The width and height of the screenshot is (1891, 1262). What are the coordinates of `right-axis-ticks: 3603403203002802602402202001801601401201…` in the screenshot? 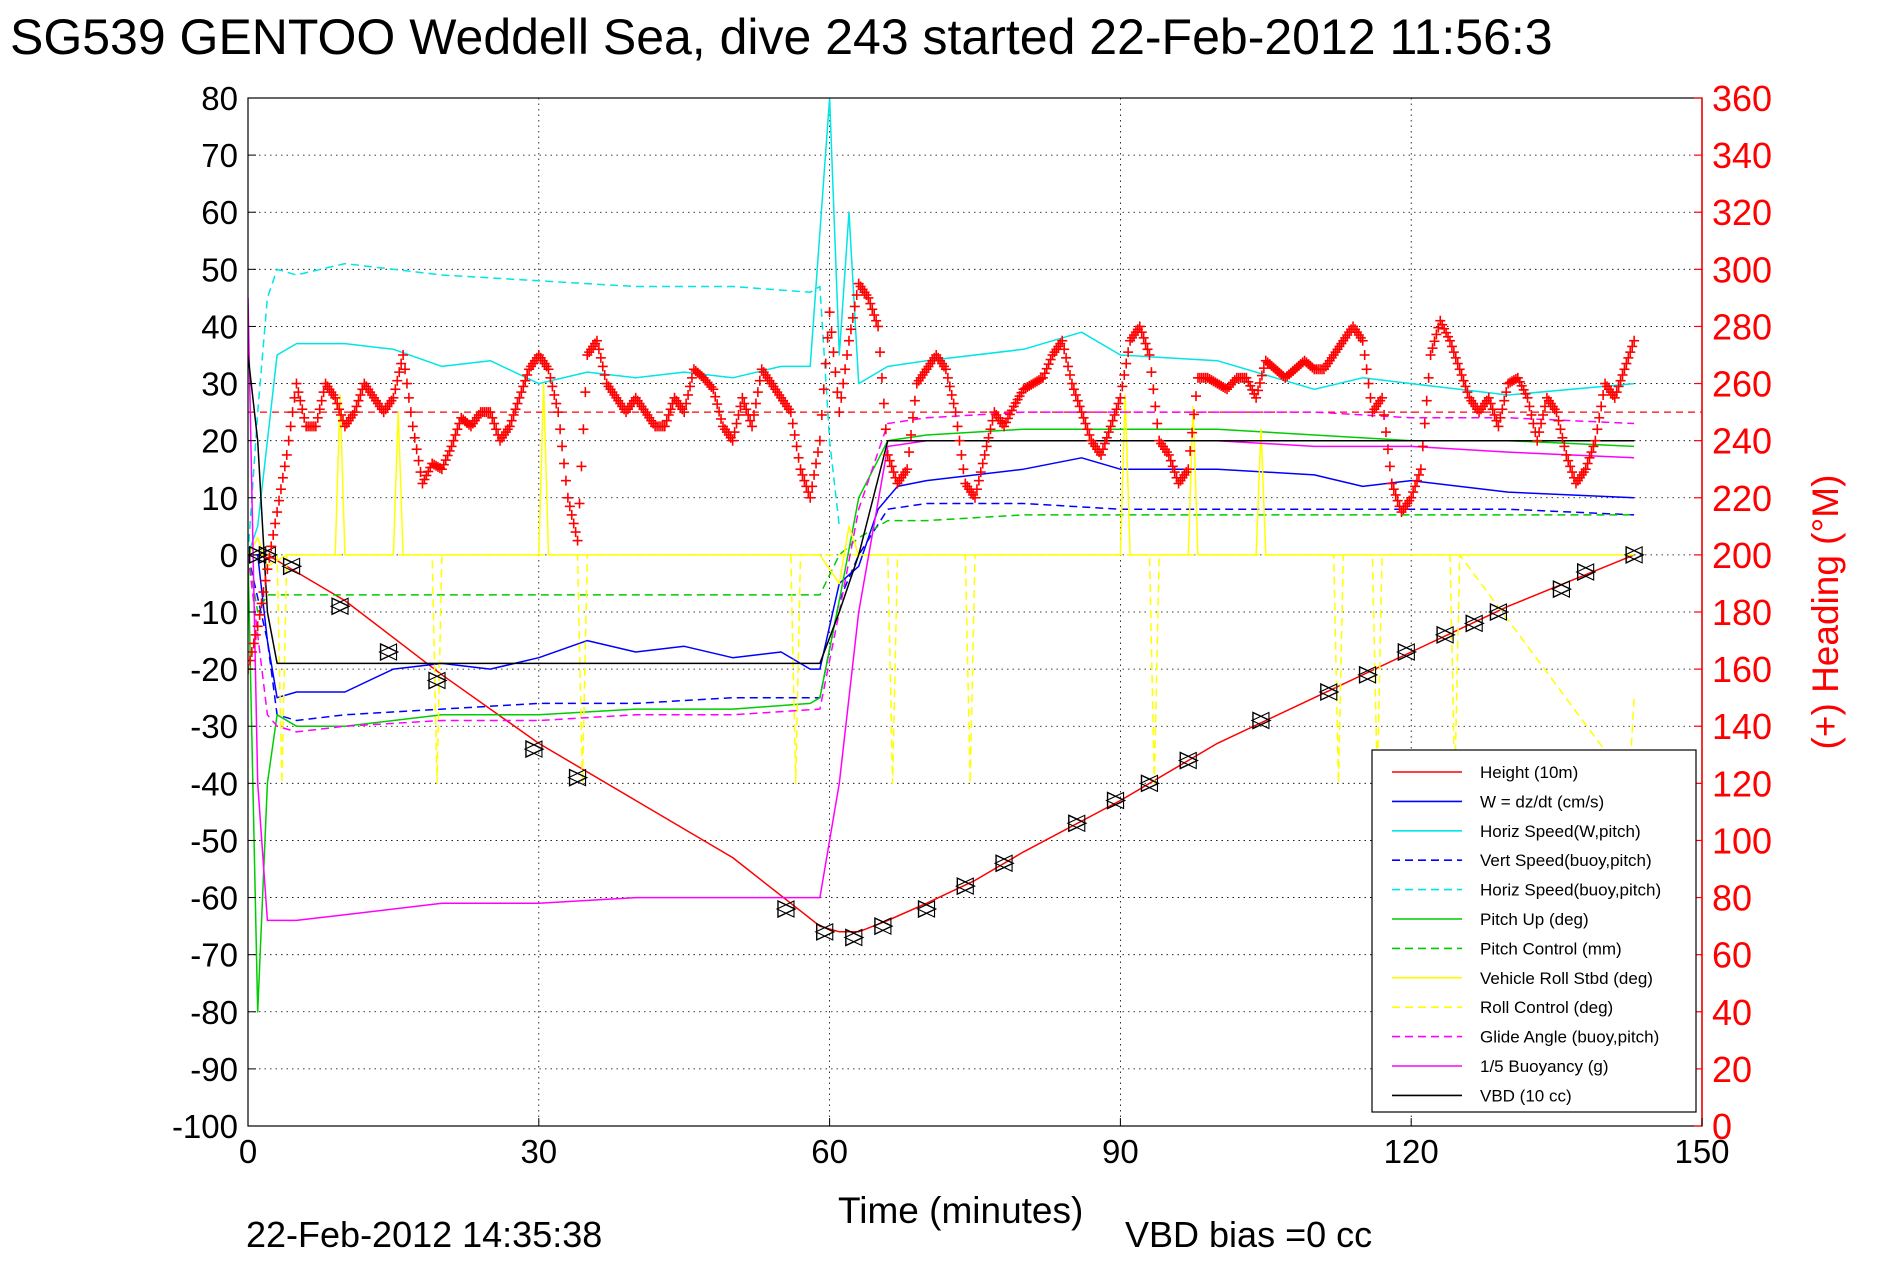 It's located at (1733, 612).